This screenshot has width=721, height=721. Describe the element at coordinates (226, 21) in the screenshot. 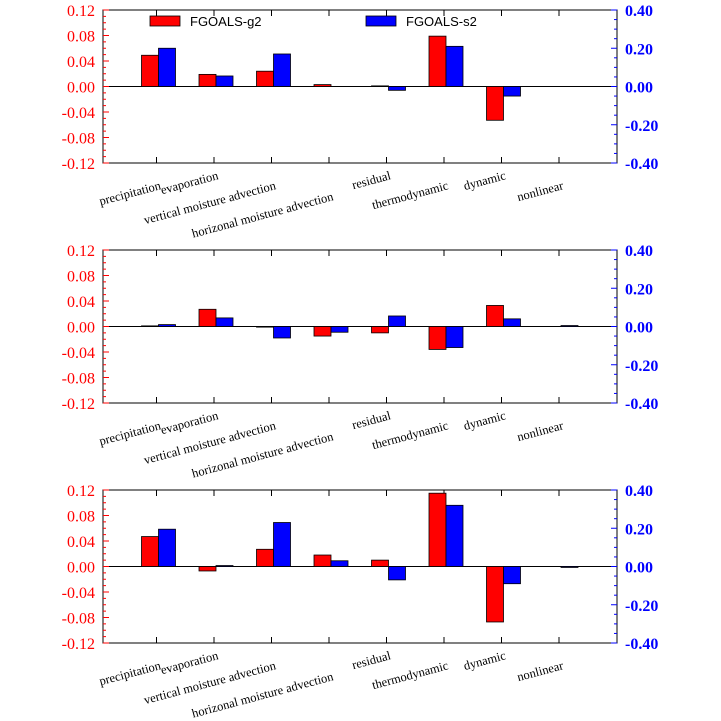

I see `legend-label-1: FGOALS-g2` at that location.